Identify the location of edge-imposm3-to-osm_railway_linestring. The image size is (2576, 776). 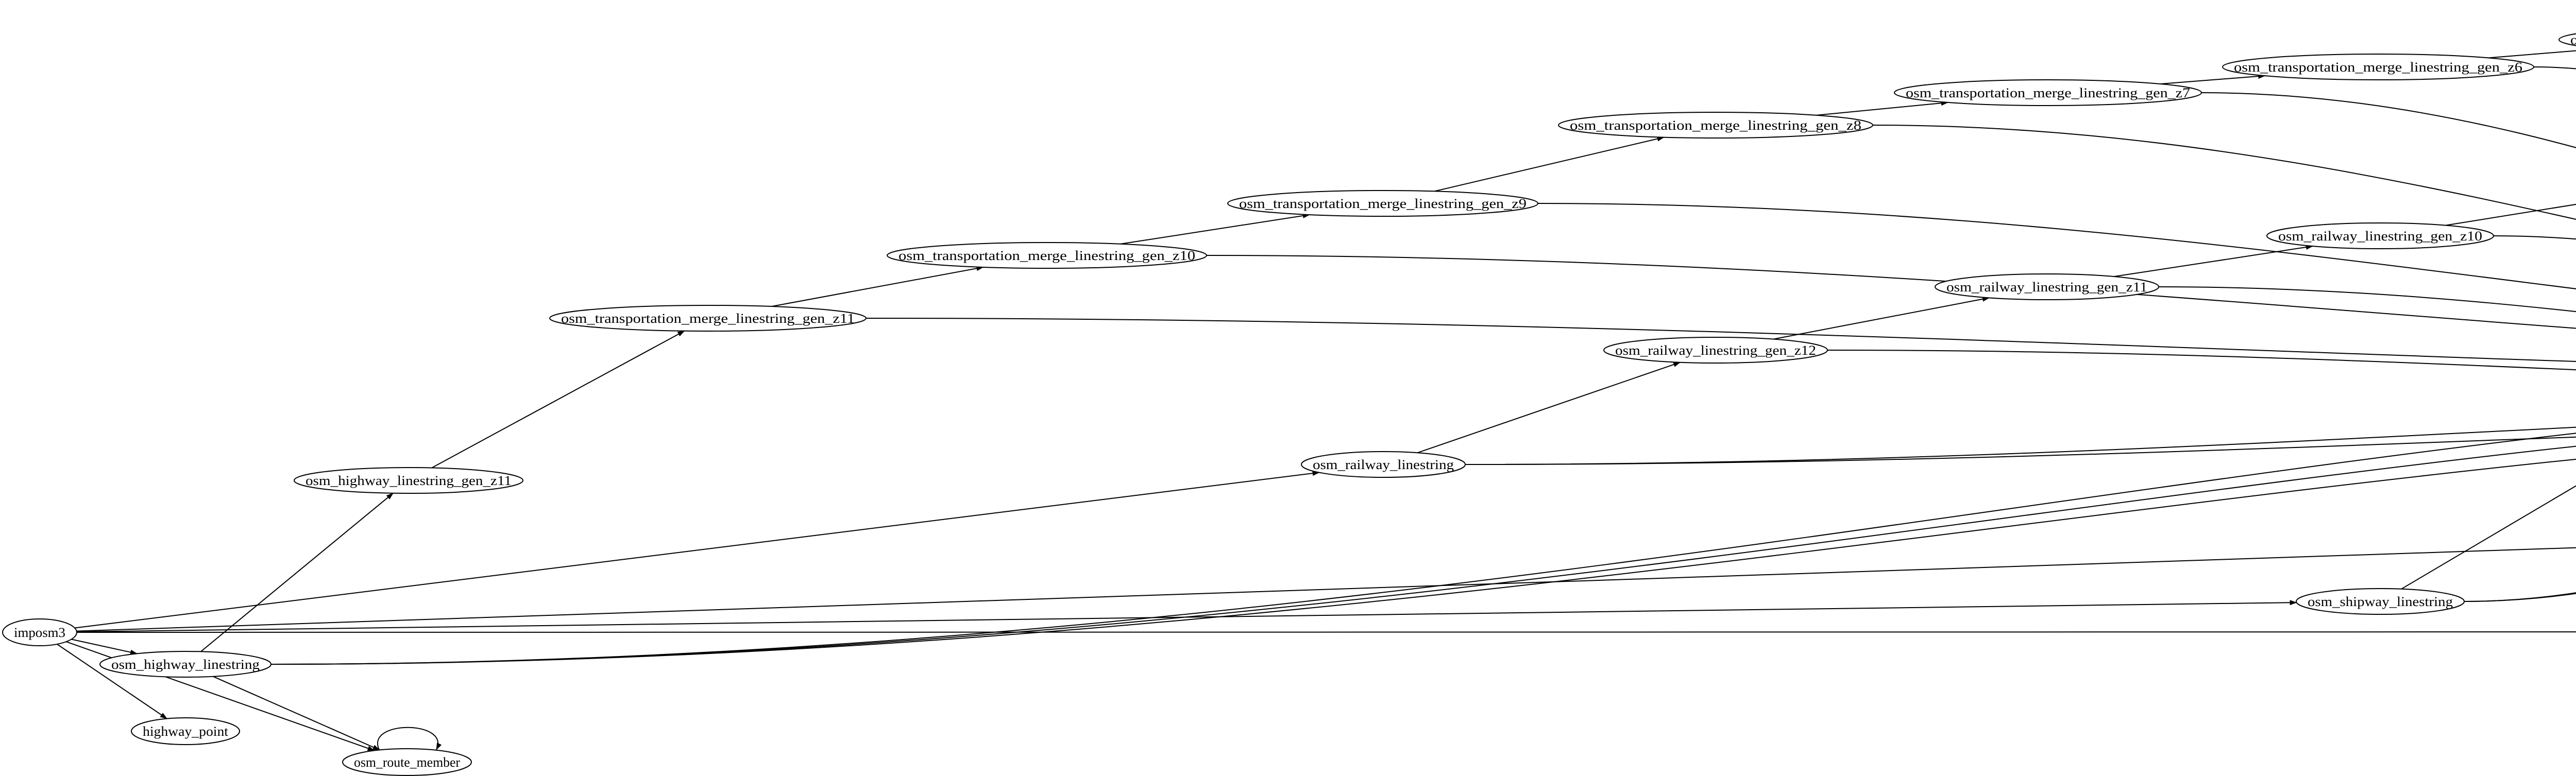
(697, 550).